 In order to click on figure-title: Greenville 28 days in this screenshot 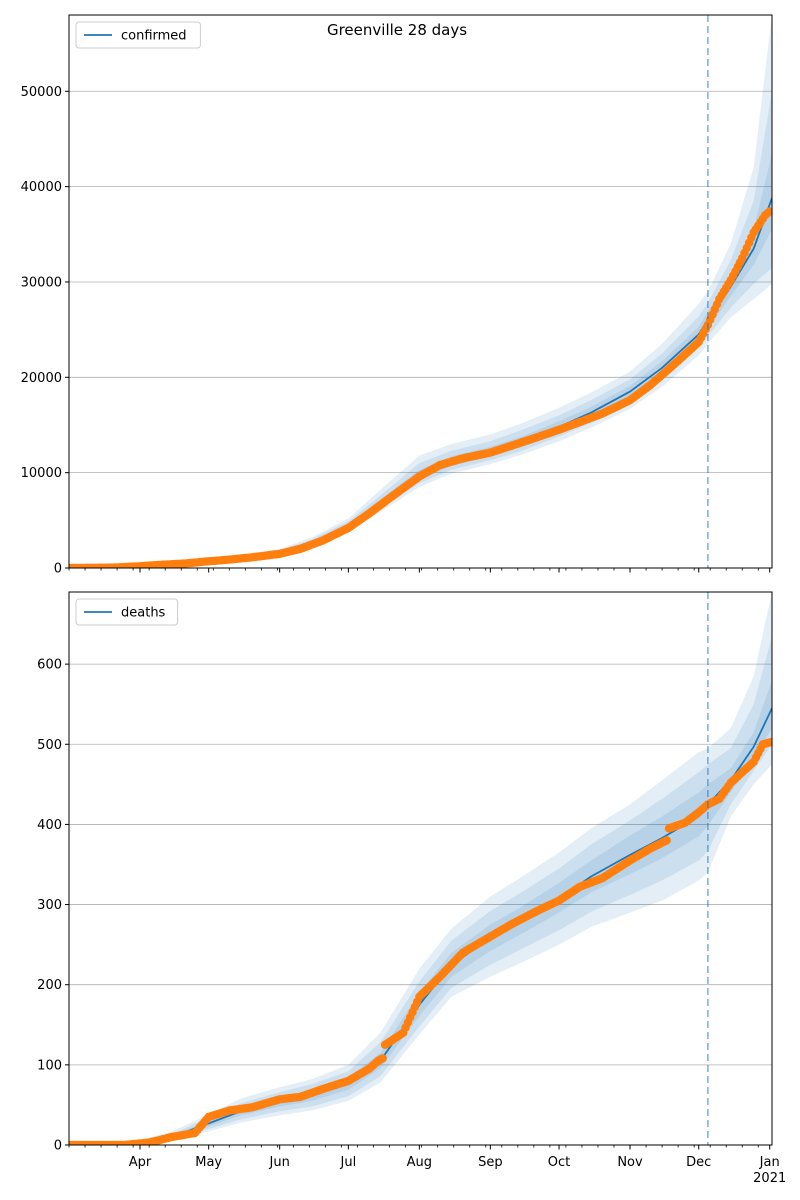, I will do `click(397, 30)`.